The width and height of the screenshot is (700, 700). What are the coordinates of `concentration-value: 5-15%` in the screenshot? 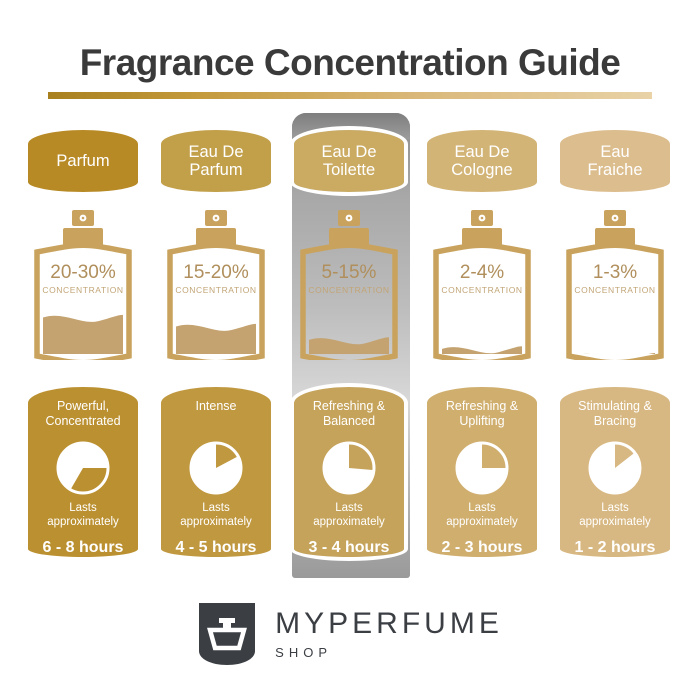 It's located at (349, 272).